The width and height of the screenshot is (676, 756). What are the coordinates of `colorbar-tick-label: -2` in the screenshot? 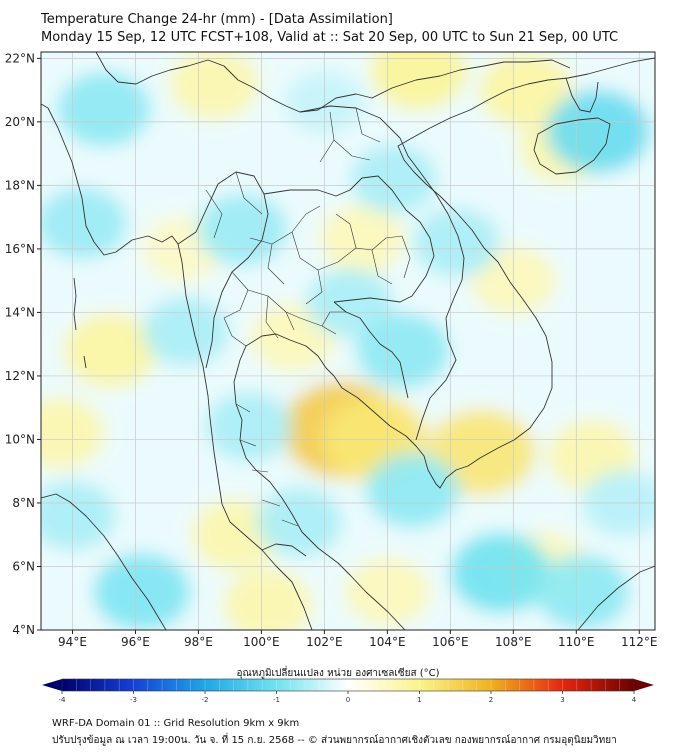 It's located at (205, 700).